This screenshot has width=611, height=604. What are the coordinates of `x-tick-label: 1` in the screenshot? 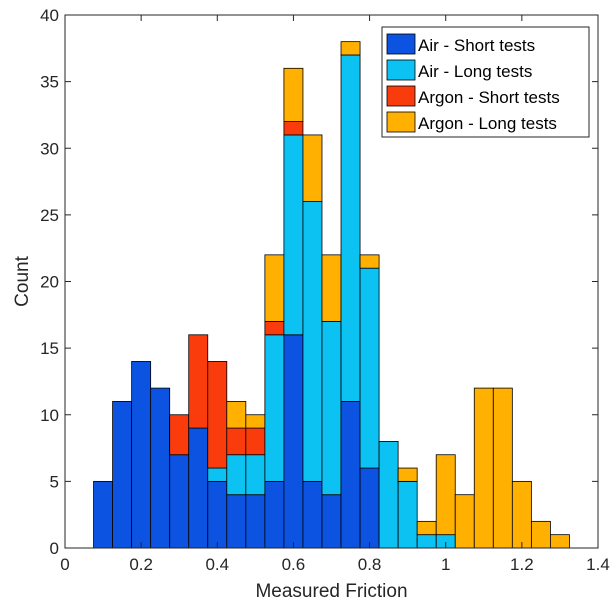 It's located at (445, 564).